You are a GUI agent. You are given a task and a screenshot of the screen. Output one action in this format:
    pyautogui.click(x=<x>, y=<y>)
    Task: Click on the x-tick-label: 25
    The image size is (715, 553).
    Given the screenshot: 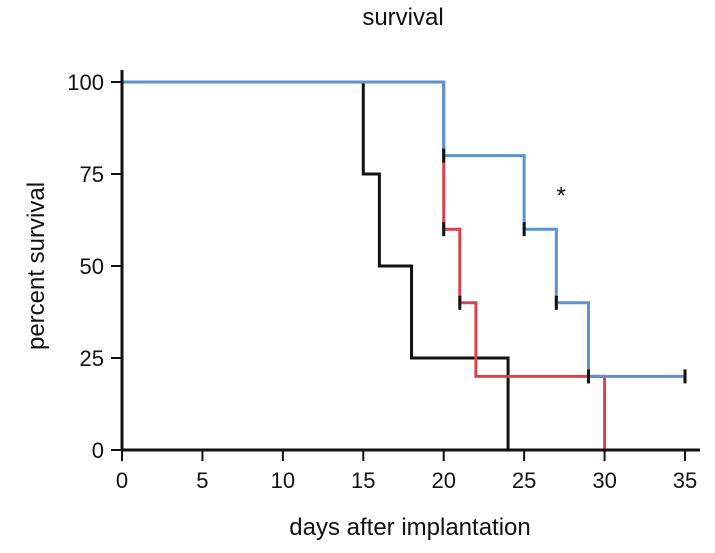 What is the action you would take?
    pyautogui.click(x=524, y=480)
    